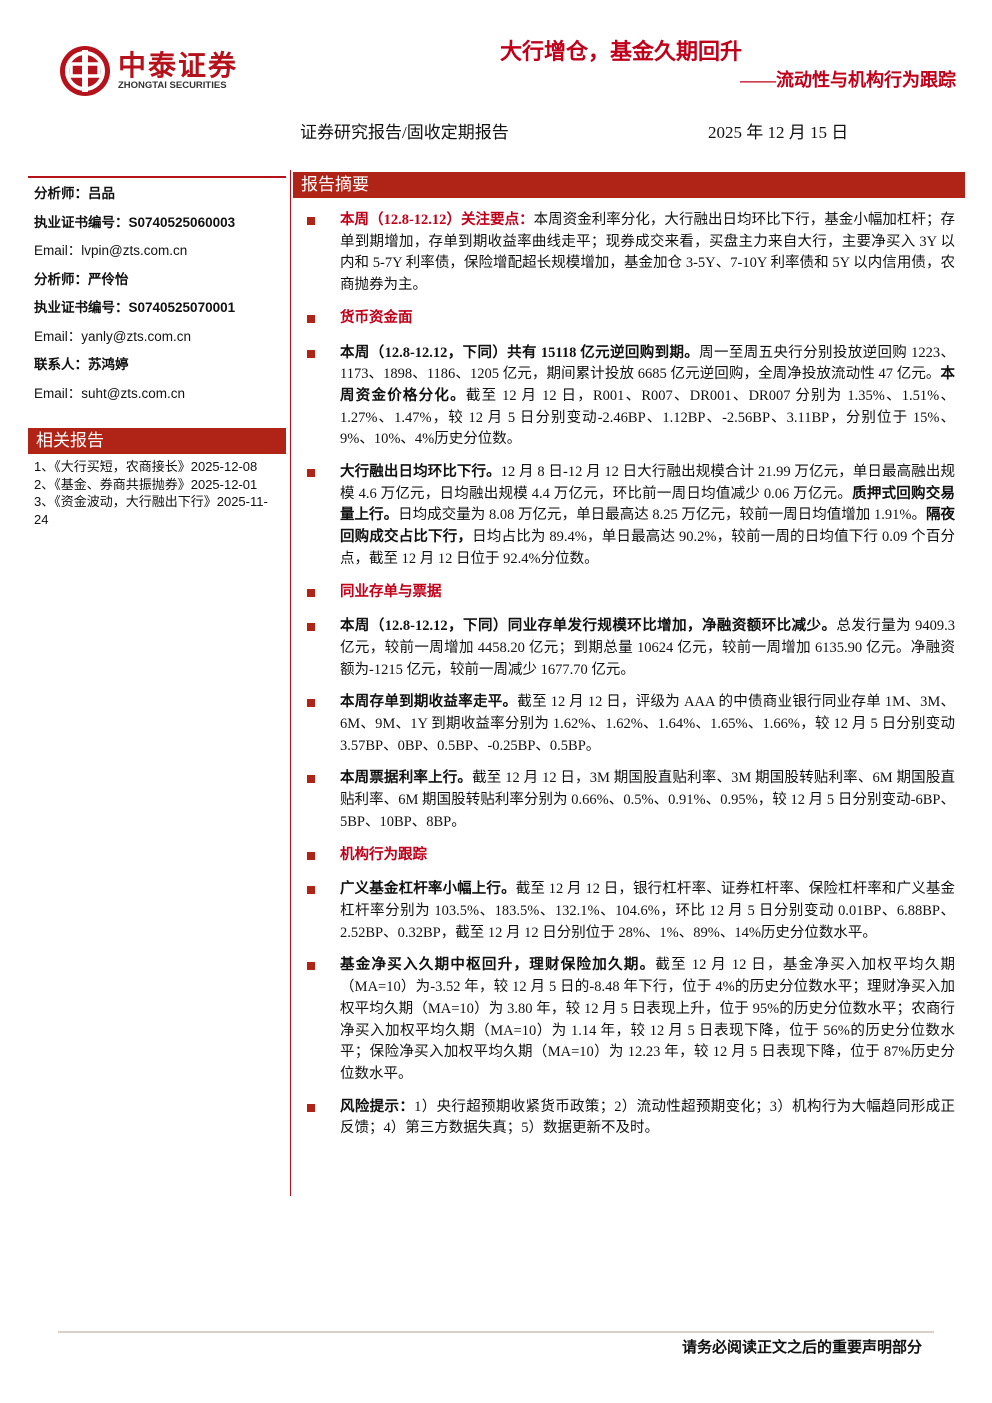 Image resolution: width=992 pixels, height=1403 pixels. I want to click on contact-row: 执业证书编号：S0740525060003, so click(157, 223).